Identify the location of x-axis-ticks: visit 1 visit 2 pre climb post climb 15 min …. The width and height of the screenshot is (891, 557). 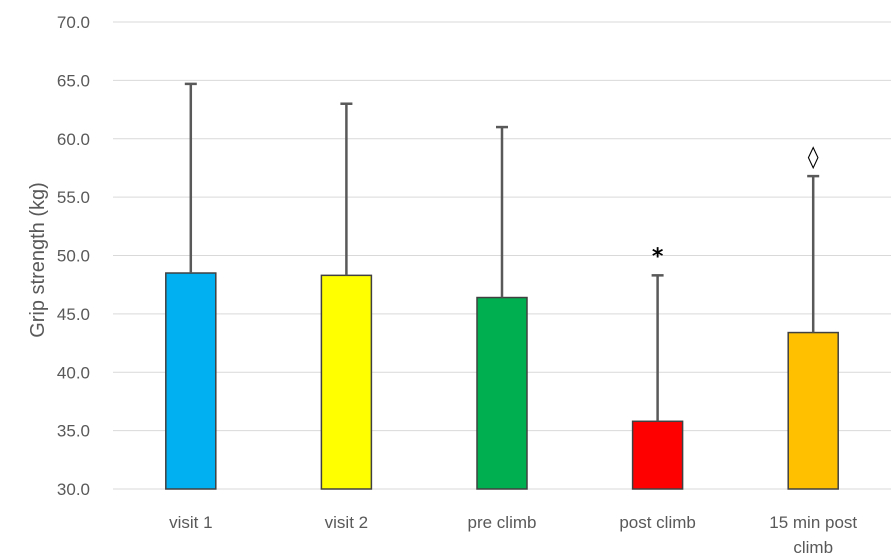
(513, 535).